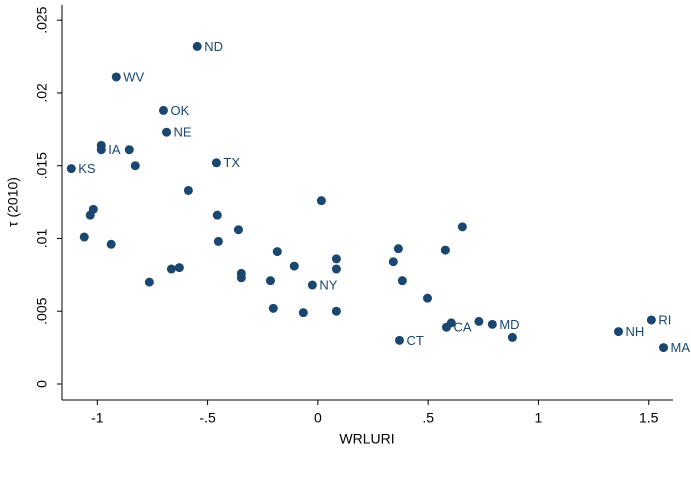 Image resolution: width=691 pixels, height=478 pixels. I want to click on x-tick-label: -1, so click(97, 418).